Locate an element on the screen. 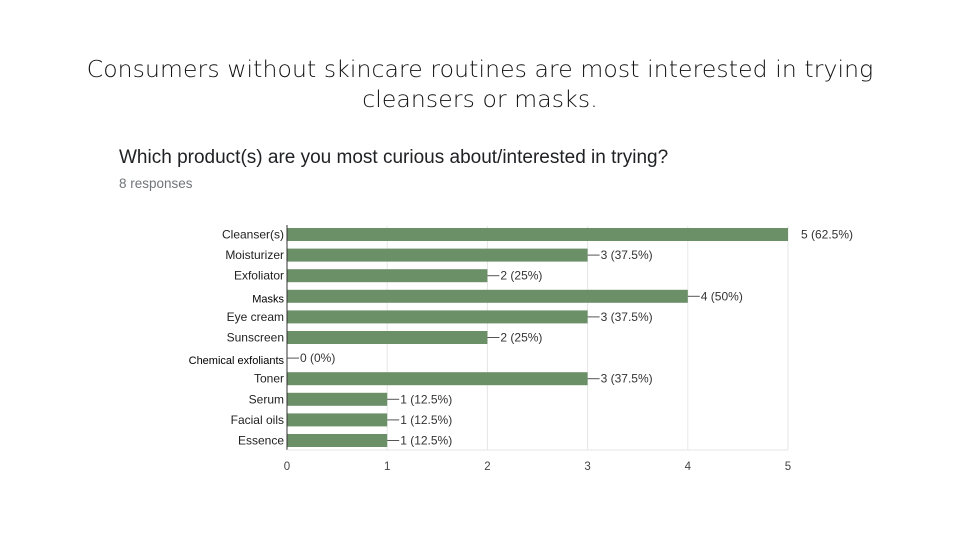  category-label: Cleanser(s) is located at coordinates (253, 235).